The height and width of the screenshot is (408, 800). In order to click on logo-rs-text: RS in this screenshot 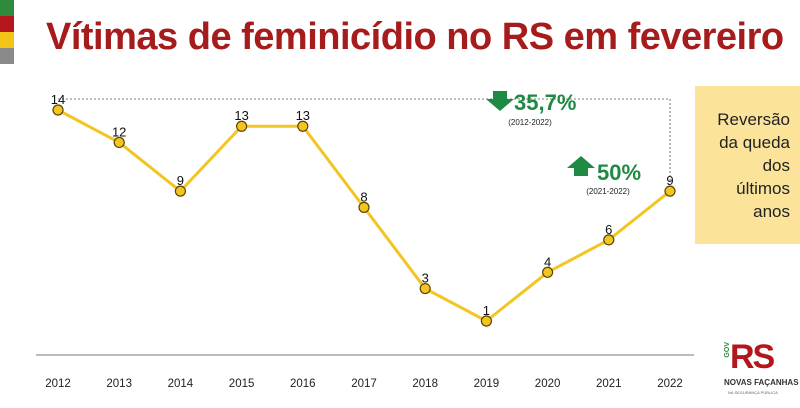, I will do `click(752, 357)`.